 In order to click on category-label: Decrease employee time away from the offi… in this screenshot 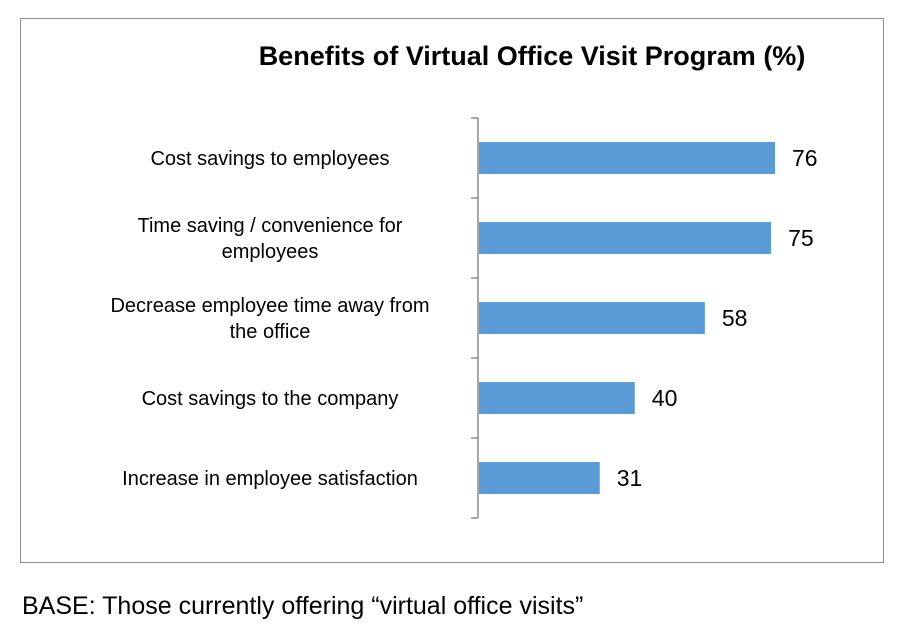, I will do `click(269, 319)`.